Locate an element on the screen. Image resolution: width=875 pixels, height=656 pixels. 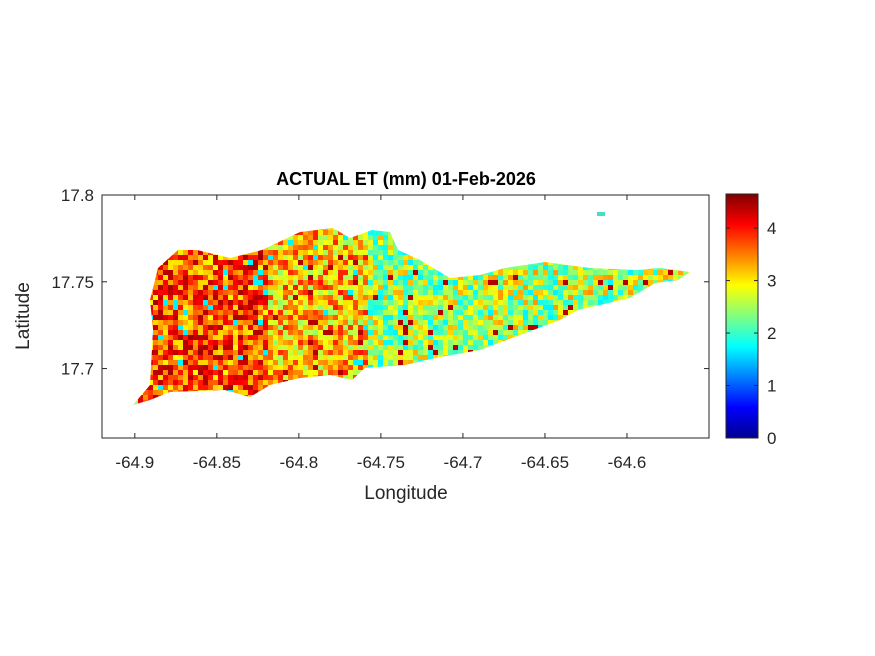
x-tick-label: -64.6 is located at coordinates (627, 462).